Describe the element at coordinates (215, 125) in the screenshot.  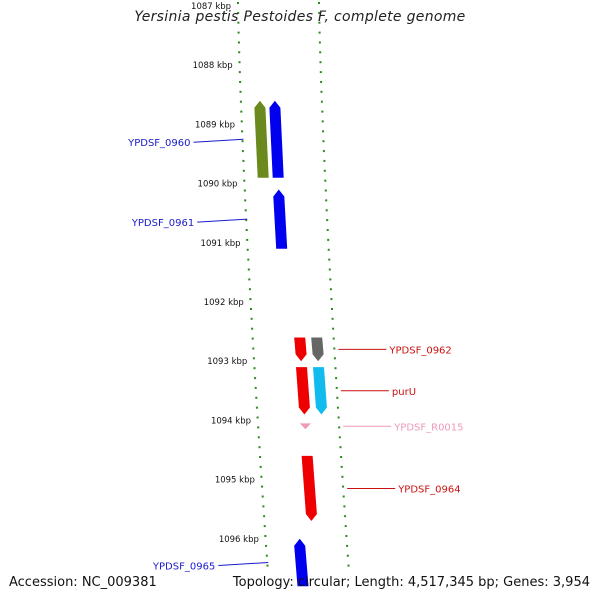
I see `tick-label: 1089 kbp` at that location.